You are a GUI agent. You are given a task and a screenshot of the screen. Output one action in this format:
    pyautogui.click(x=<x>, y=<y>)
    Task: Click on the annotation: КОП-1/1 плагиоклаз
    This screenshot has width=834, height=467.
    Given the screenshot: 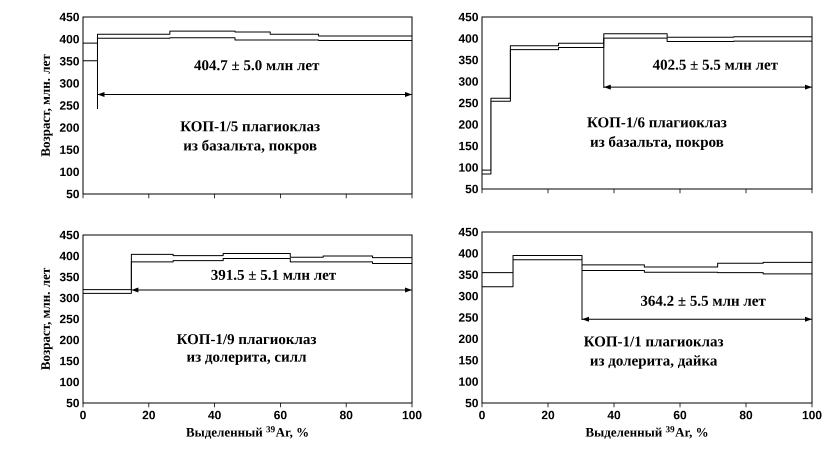 What is the action you would take?
    pyautogui.click(x=654, y=341)
    